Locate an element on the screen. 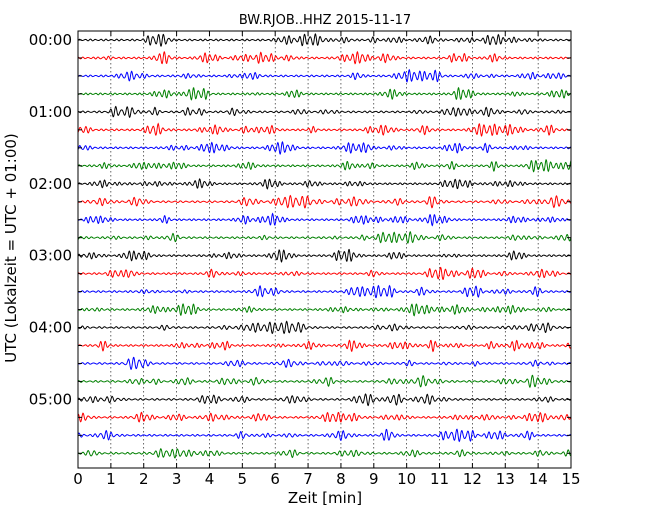  x-tick-label: 7 is located at coordinates (308, 479).